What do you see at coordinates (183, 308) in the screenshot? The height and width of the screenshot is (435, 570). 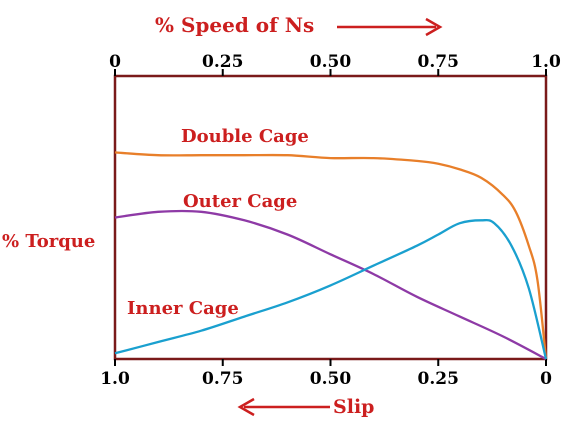 I see `series-label-inner-cage: Inner Cage` at bounding box center [183, 308].